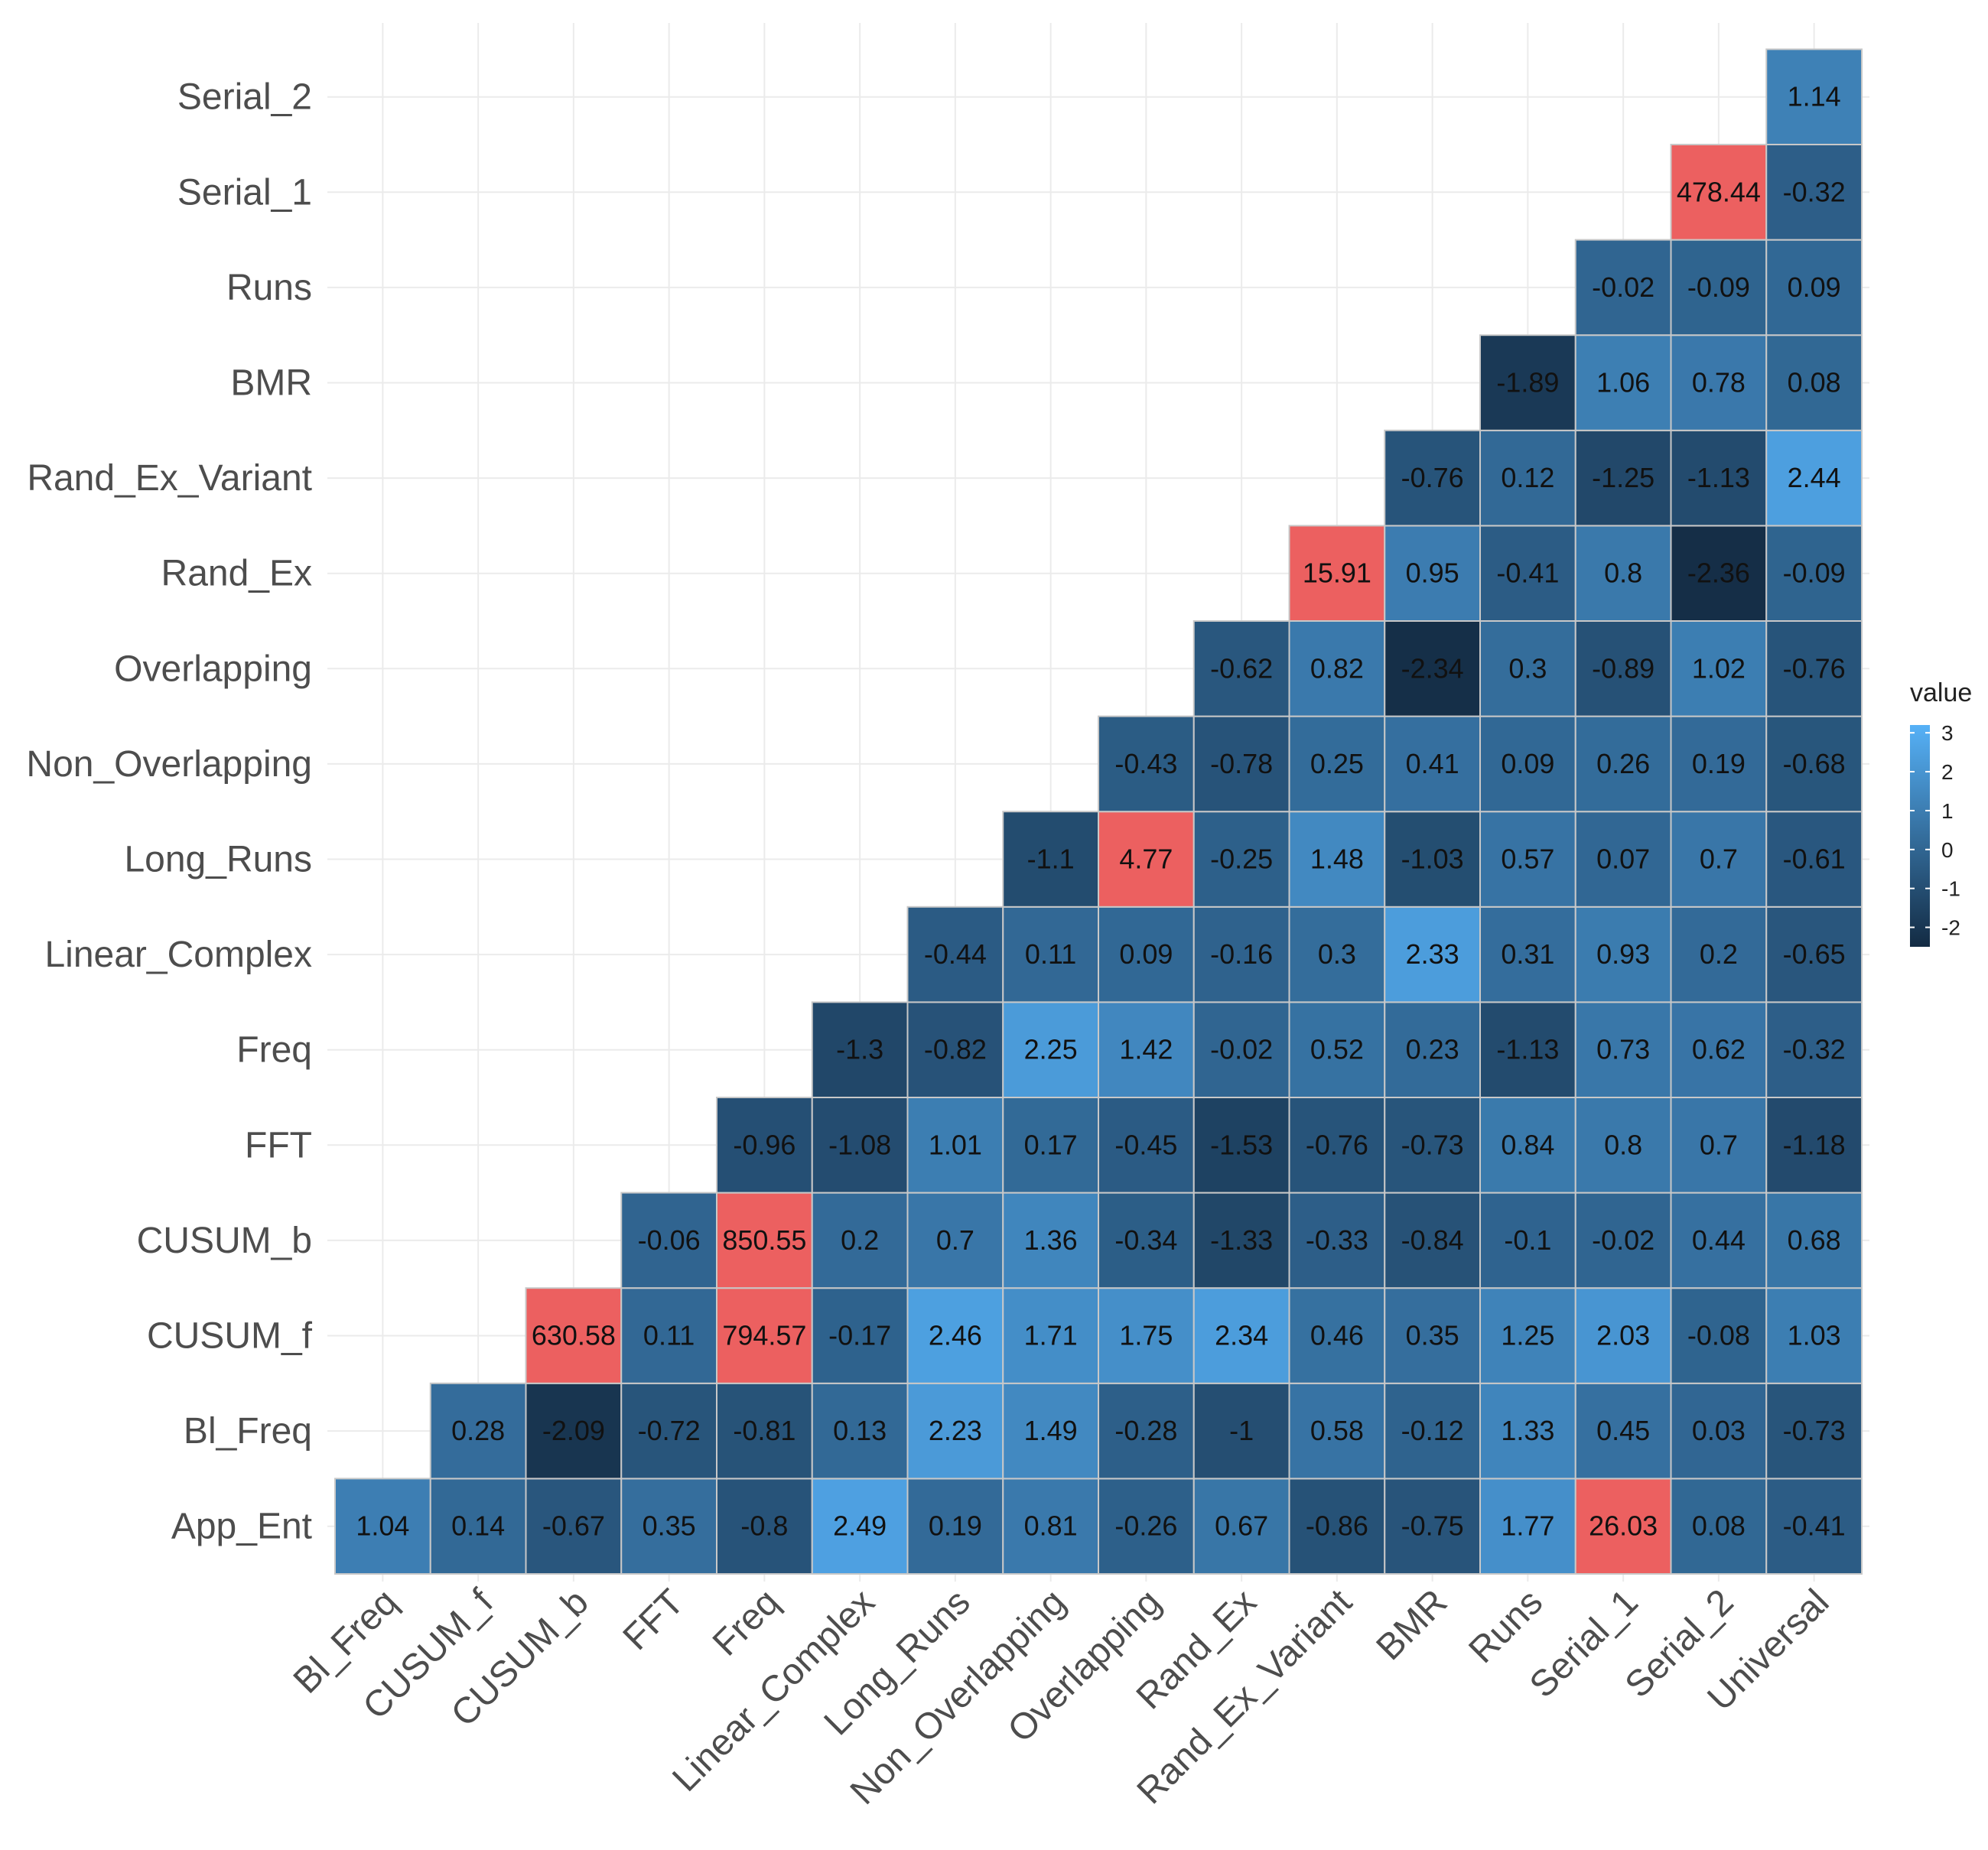 Image resolution: width=1988 pixels, height=1850 pixels. What do you see at coordinates (1145, 1430) in the screenshot?
I see `cell-label: -0.28` at bounding box center [1145, 1430].